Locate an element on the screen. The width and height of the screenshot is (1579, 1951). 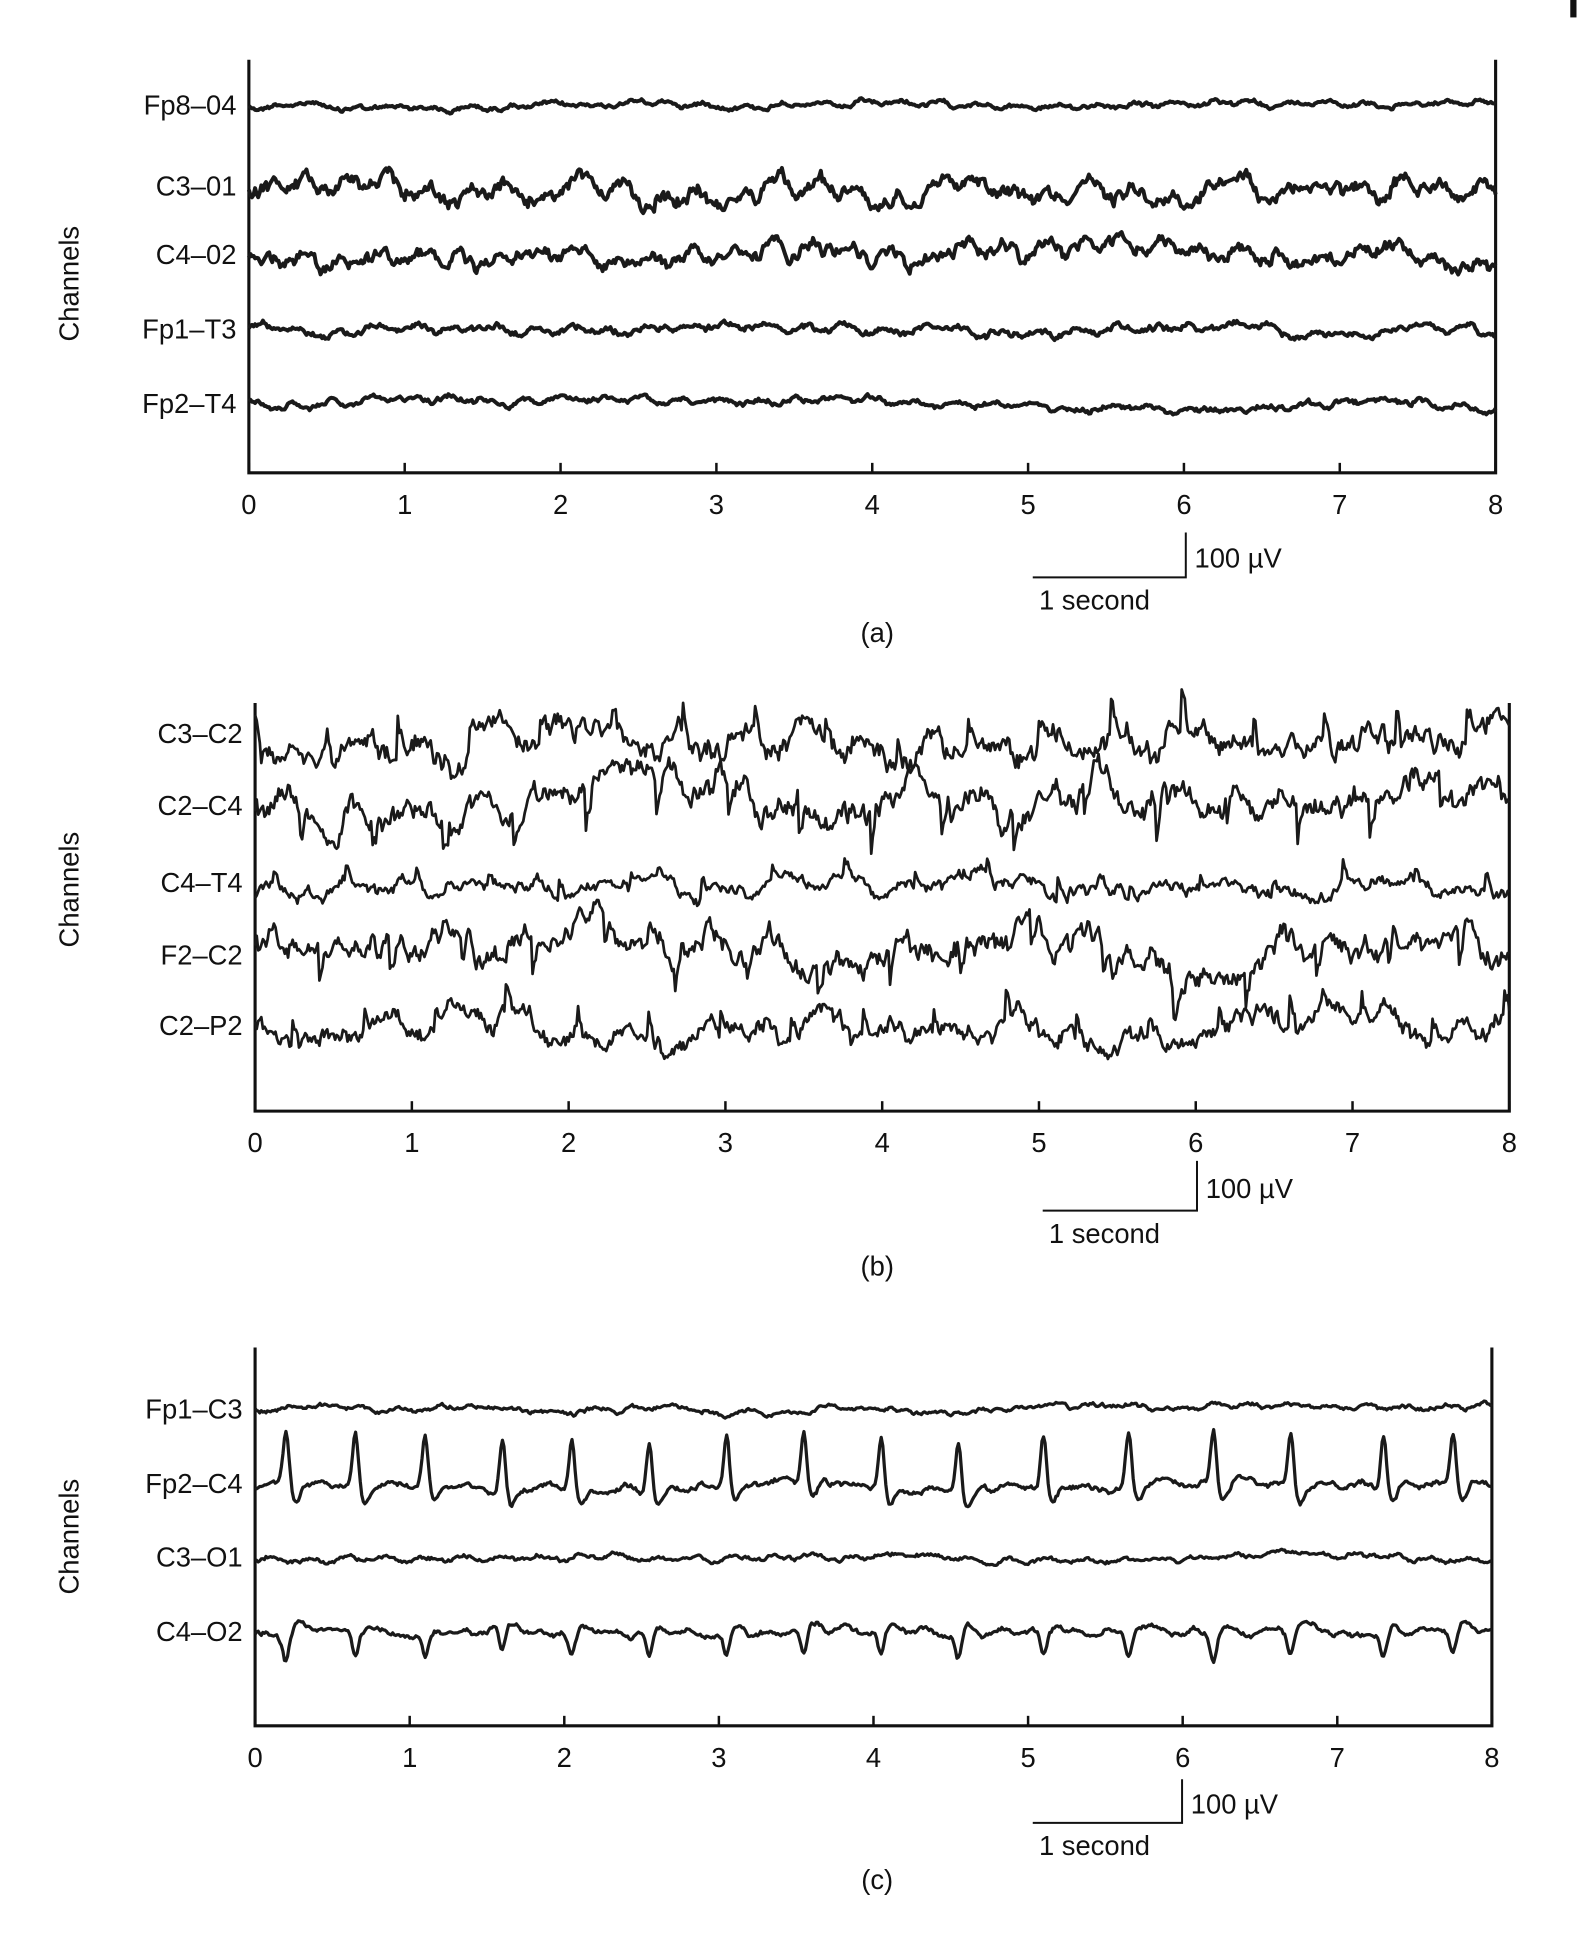
channel-label: C4–02 is located at coordinates (196, 254).